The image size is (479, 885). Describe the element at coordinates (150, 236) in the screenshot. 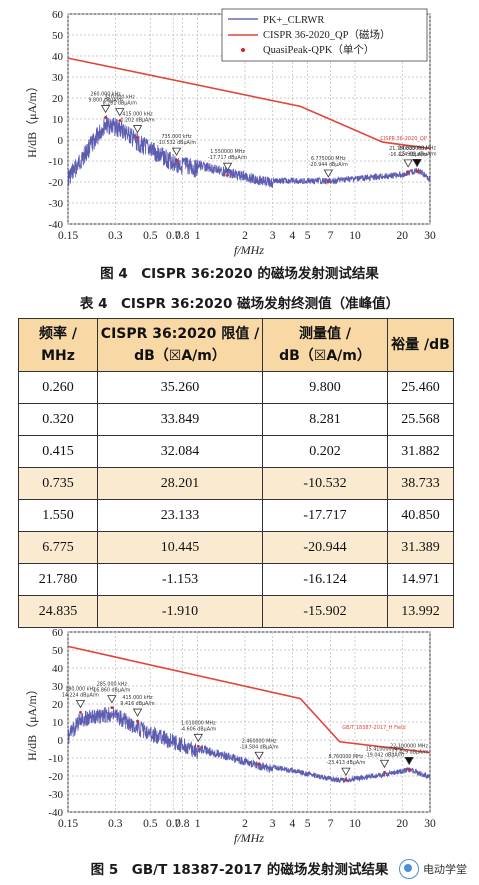

I see `x-tick-label: 0.5` at that location.